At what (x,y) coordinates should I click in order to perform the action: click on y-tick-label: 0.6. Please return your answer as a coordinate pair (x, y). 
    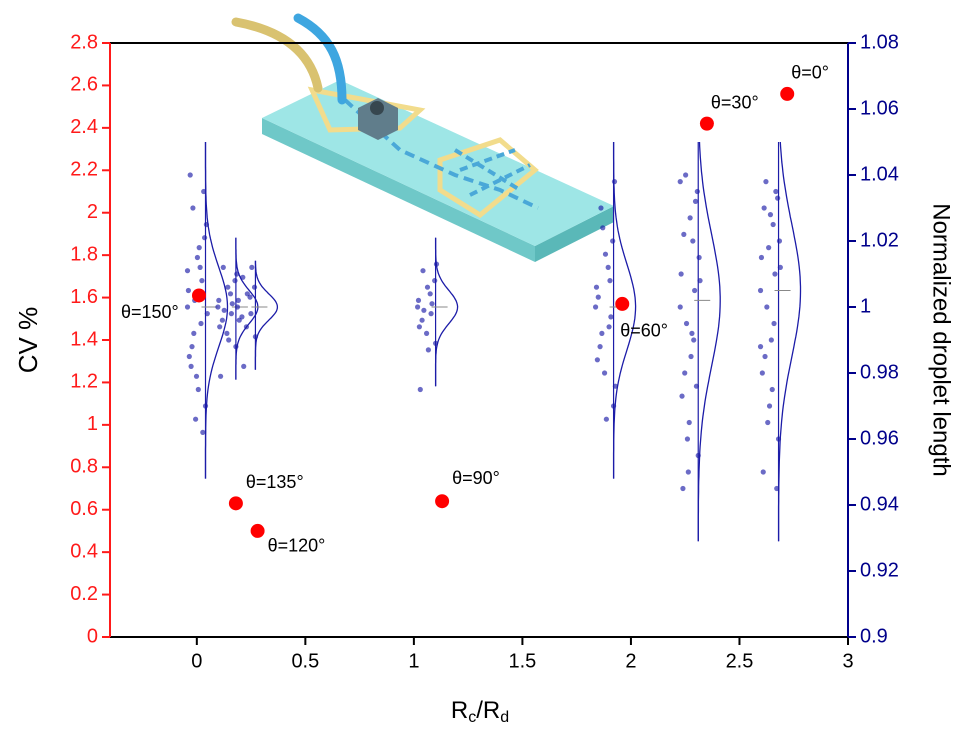
    Looking at the image, I should click on (84, 509).